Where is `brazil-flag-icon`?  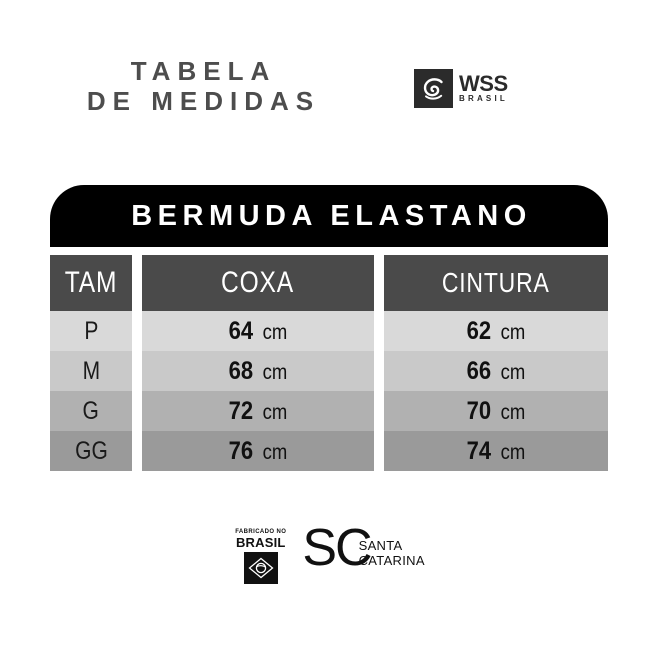
brazil-flag-icon is located at coordinates (260, 568).